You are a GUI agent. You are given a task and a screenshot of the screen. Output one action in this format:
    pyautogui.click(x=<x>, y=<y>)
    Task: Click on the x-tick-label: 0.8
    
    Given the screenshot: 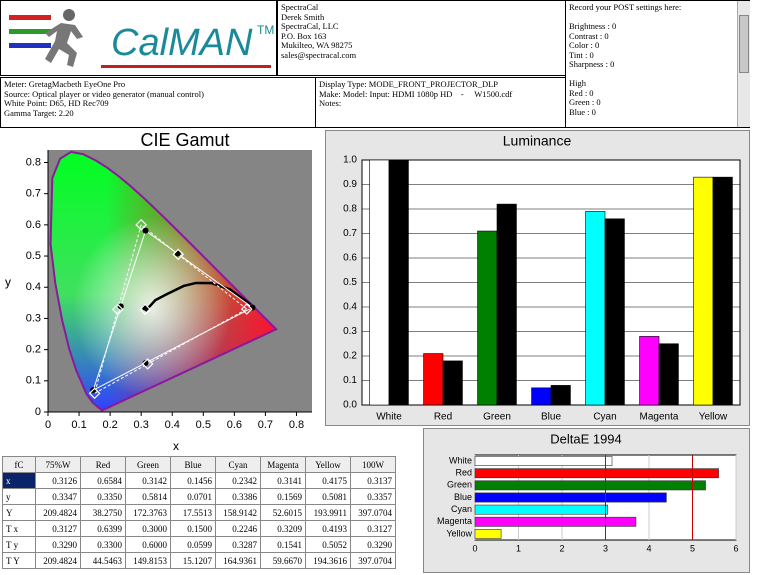 What is the action you would take?
    pyautogui.click(x=296, y=425)
    